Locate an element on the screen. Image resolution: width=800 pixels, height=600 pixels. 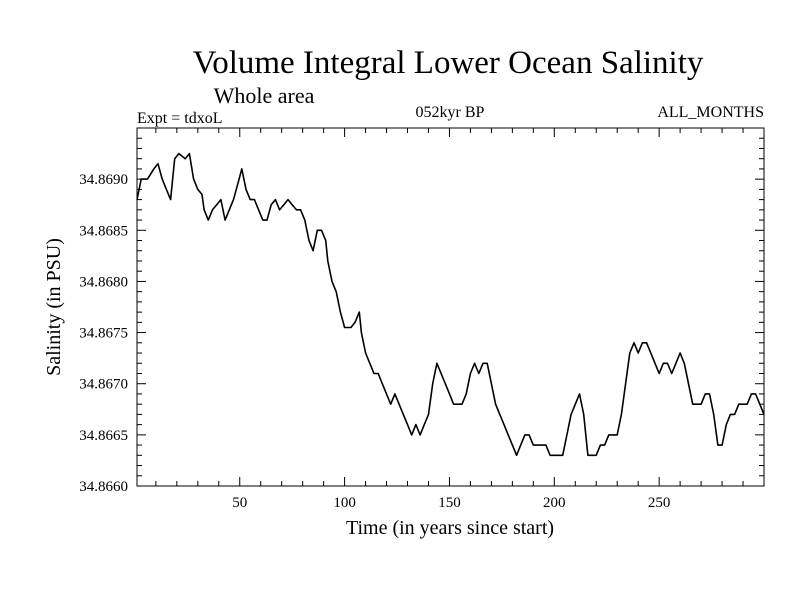
y-tick-label: 34.8685 is located at coordinates (103, 231).